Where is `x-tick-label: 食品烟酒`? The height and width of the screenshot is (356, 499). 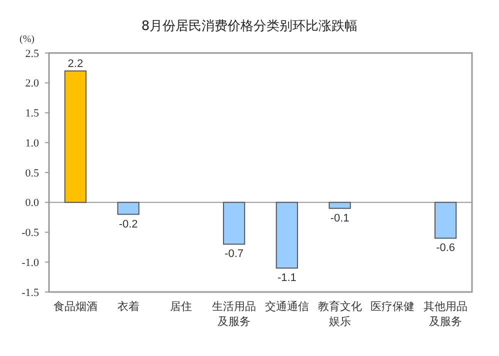 x-tick-label: 食品烟酒 is located at coordinates (75, 306).